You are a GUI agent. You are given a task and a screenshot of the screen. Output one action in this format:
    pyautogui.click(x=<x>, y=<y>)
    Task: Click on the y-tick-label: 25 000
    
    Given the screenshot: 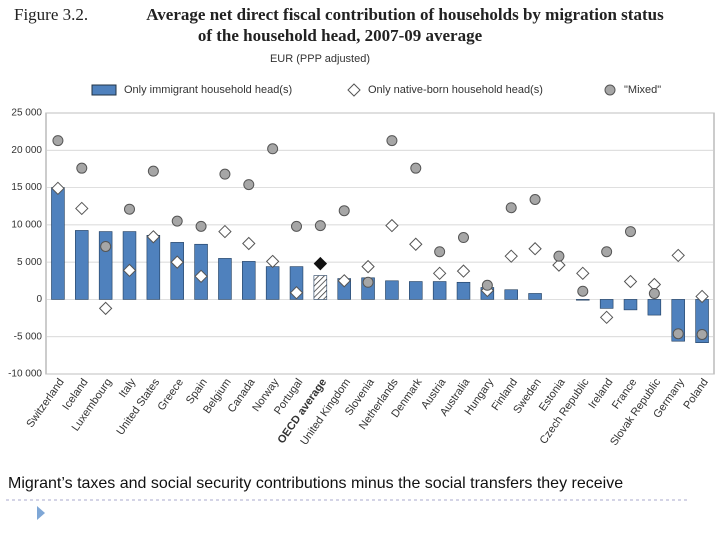 What is the action you would take?
    pyautogui.click(x=26, y=113)
    